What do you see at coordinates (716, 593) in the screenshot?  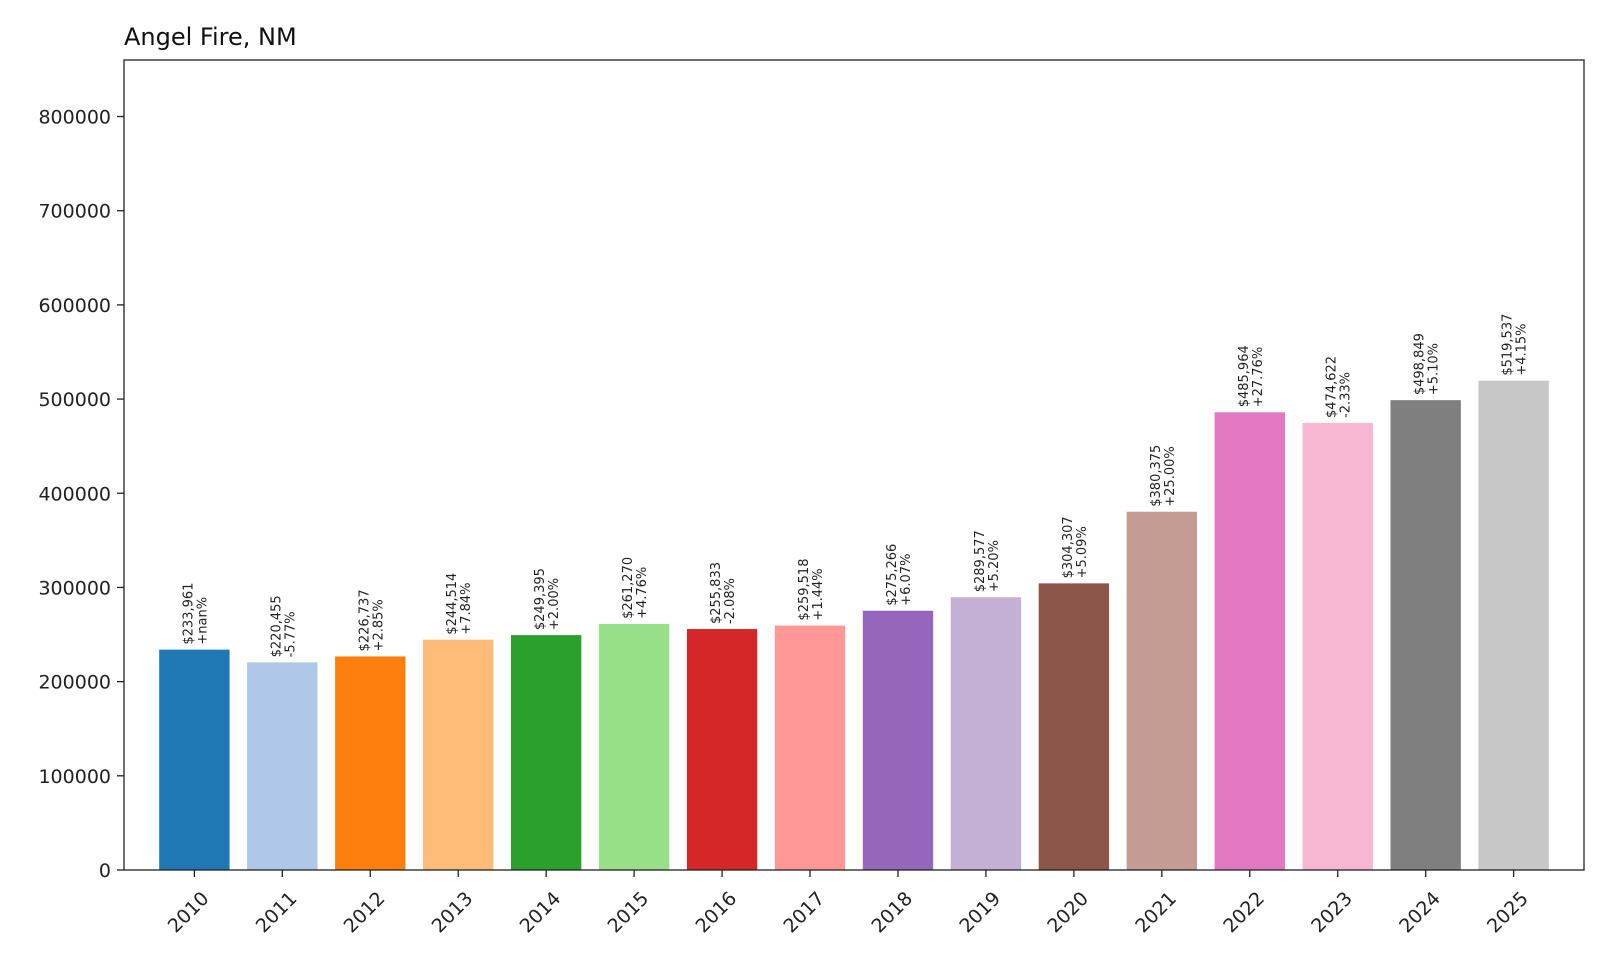 I see `bar-value-label: $255,833` at bounding box center [716, 593].